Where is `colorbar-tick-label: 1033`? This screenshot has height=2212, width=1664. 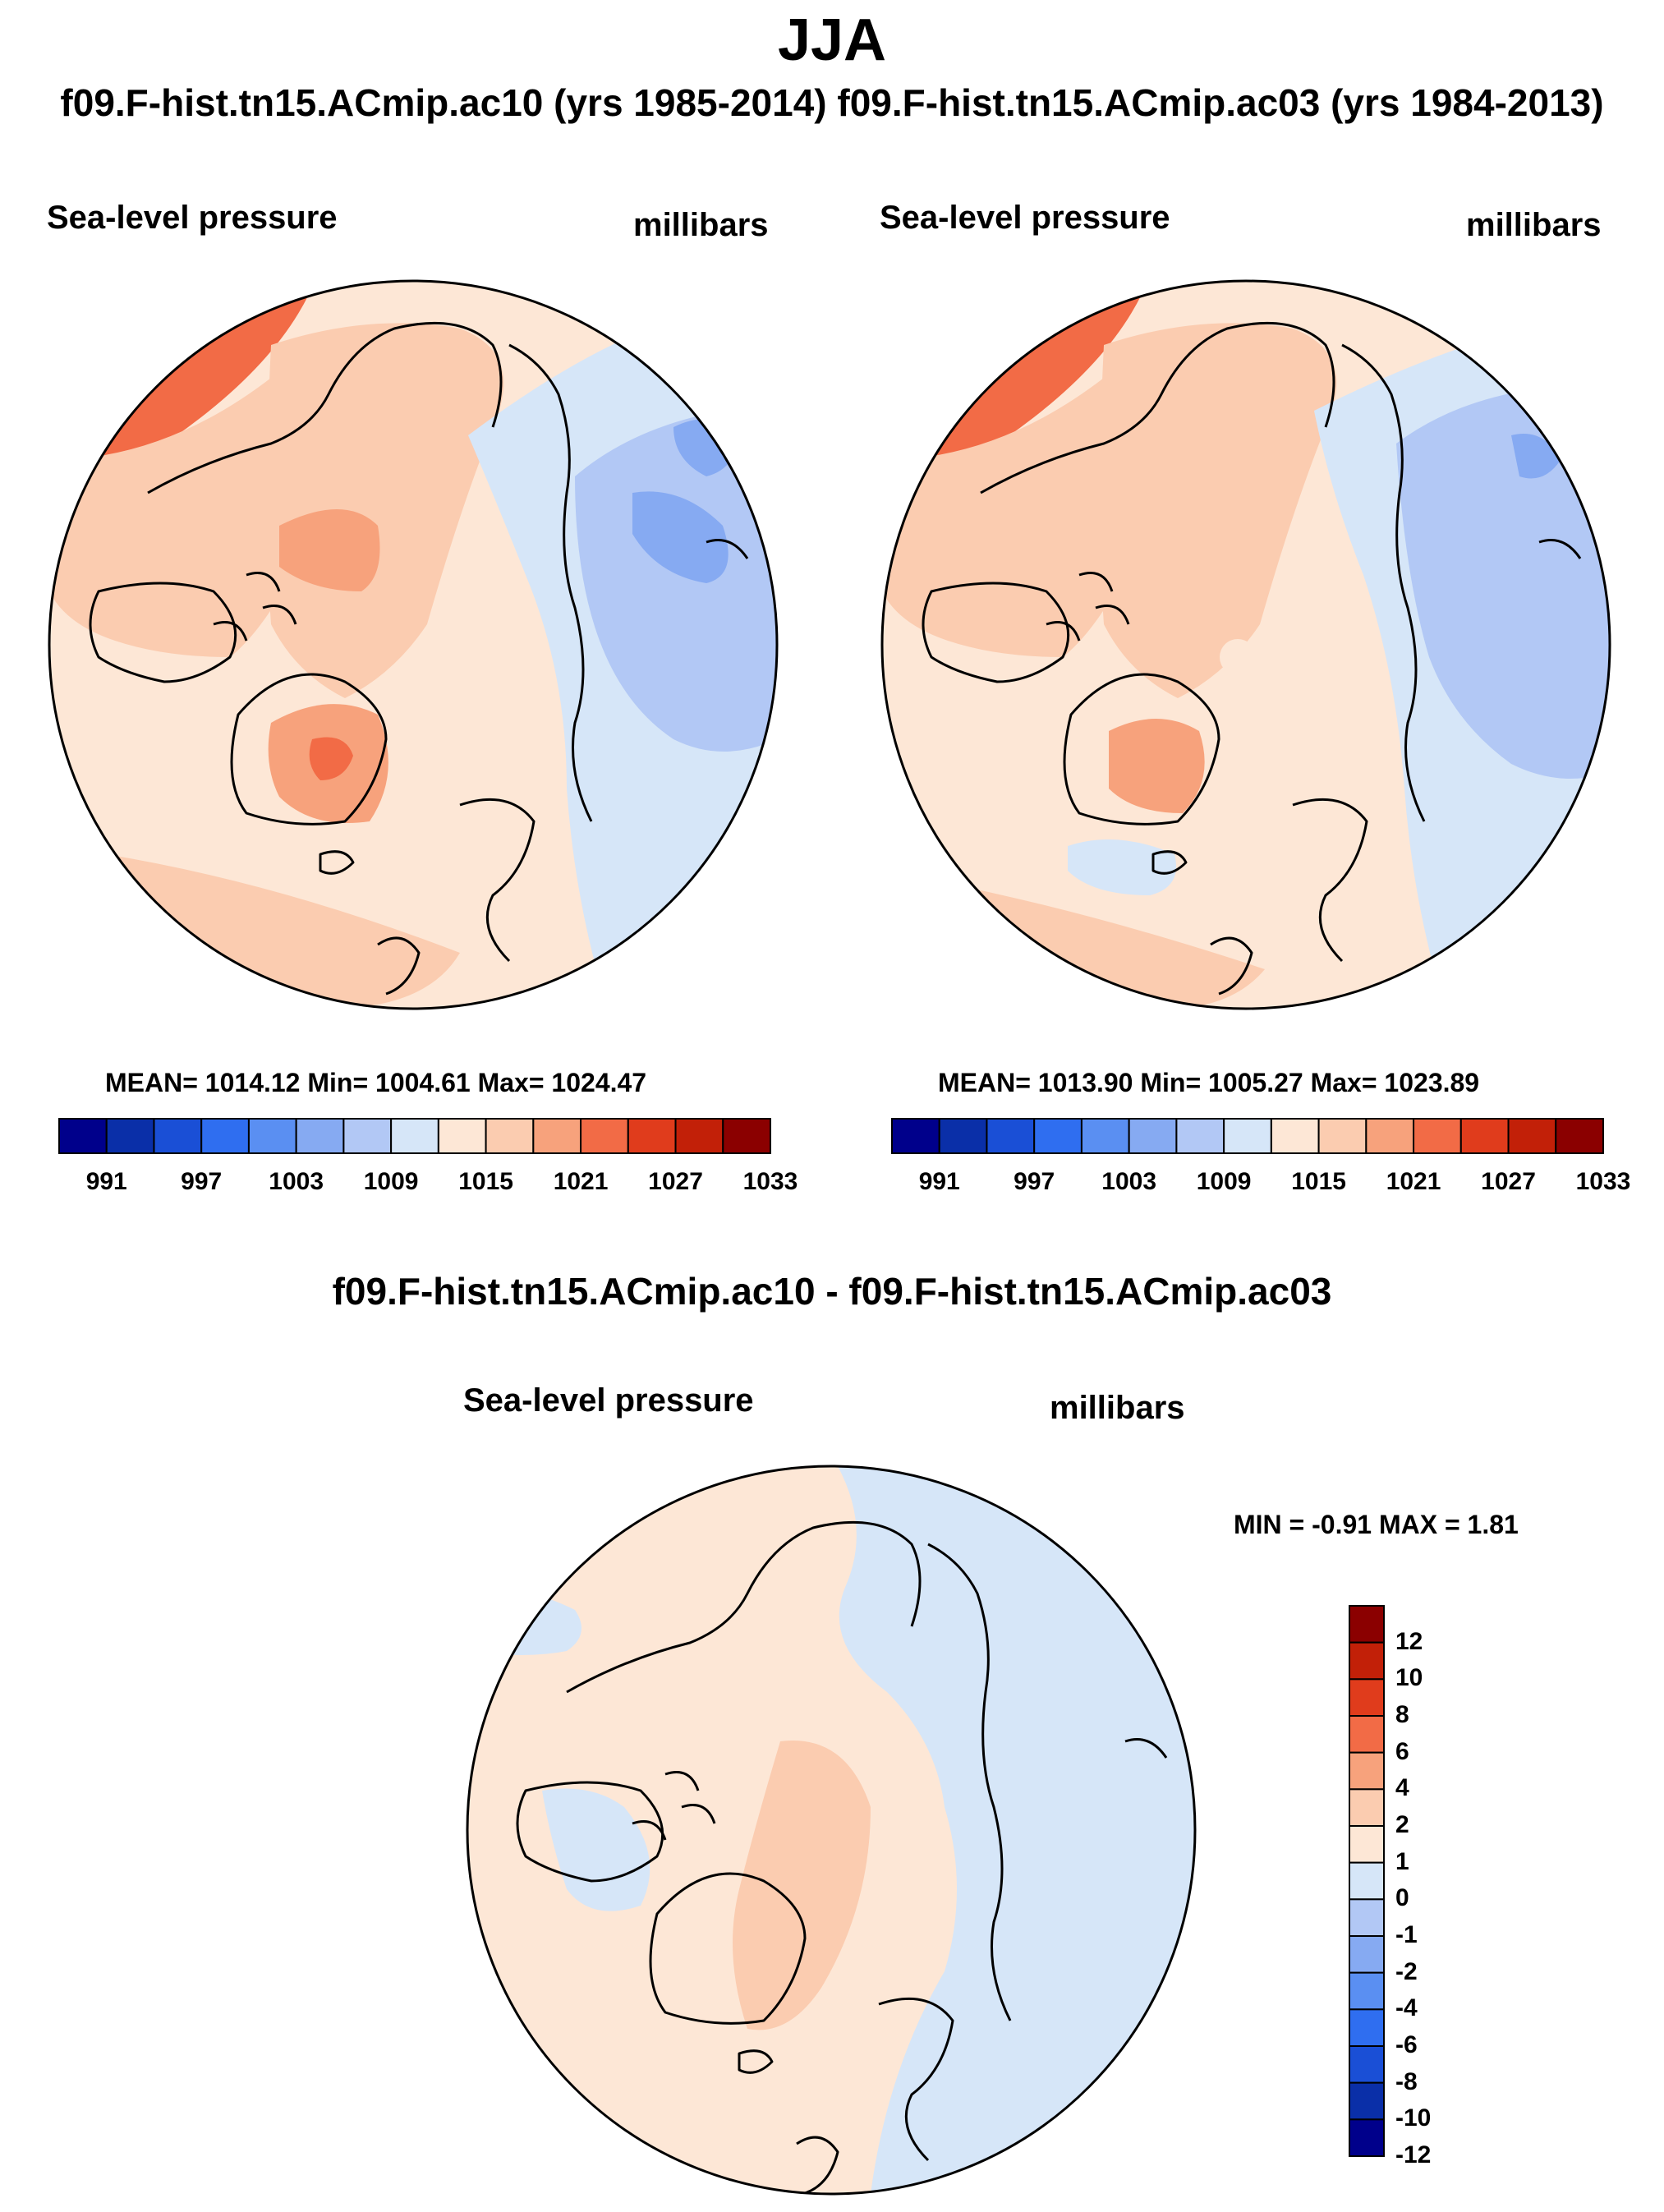 colorbar-tick-label: 1033 is located at coordinates (770, 1181).